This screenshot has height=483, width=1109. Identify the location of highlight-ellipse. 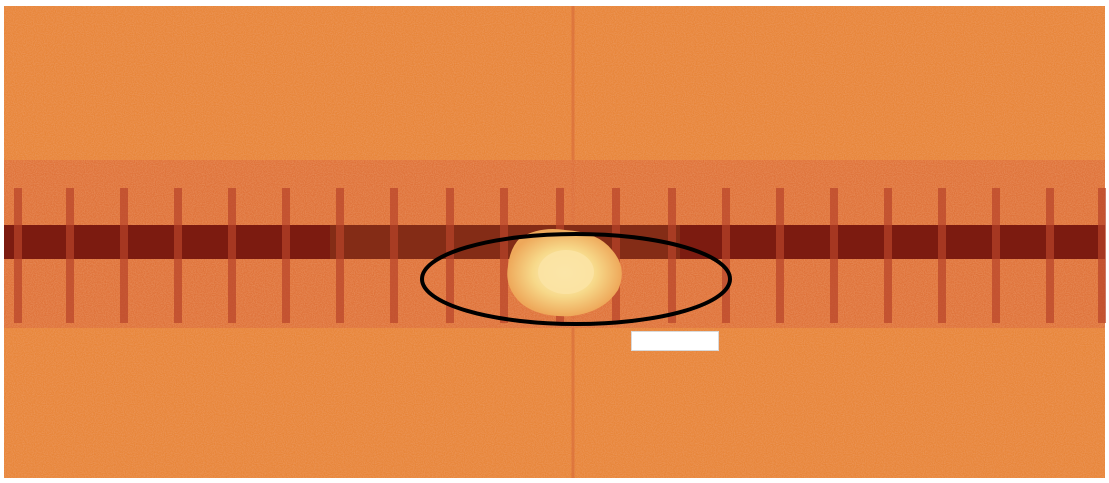
(576, 279).